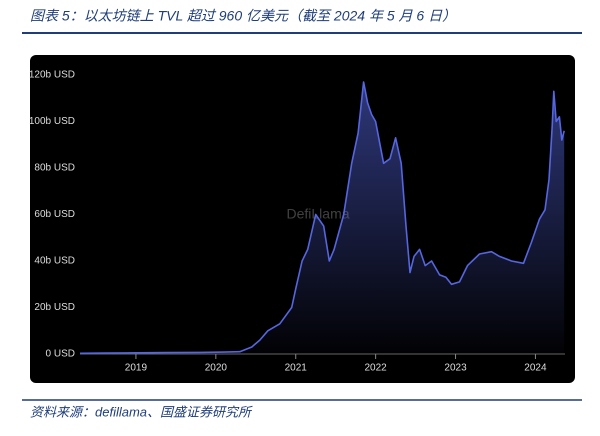  What do you see at coordinates (54, 168) in the screenshot?
I see `y-tick-label: 80b USD` at bounding box center [54, 168].